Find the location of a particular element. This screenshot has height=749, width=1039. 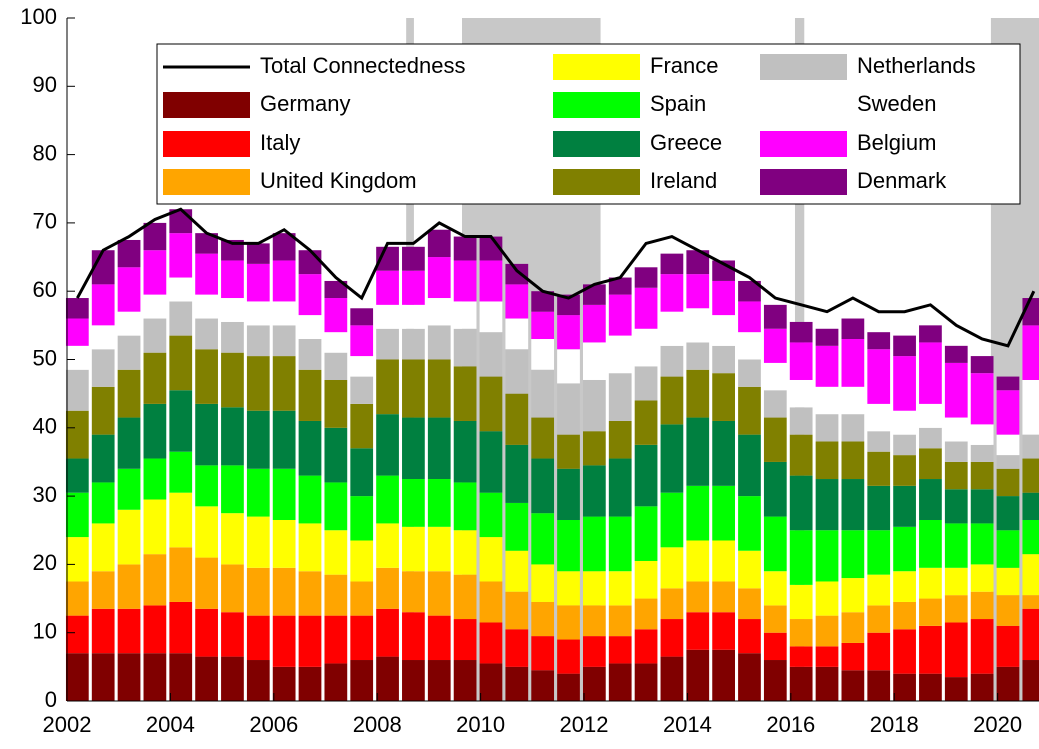

x-tick-label: 2002 is located at coordinates (67, 724).